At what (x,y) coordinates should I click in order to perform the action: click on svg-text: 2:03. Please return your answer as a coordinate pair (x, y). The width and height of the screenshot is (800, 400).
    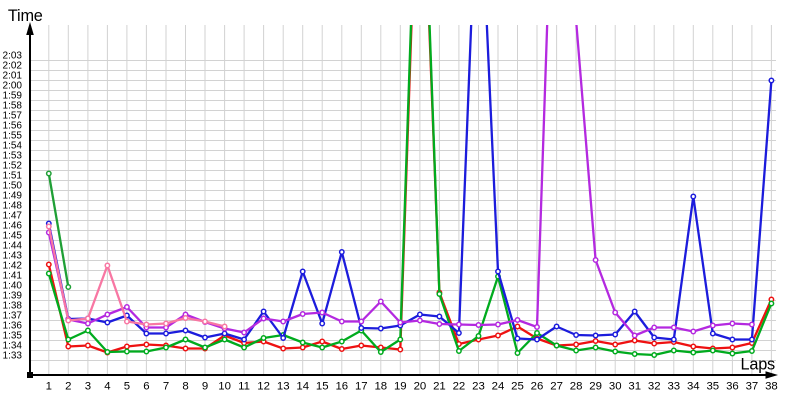
    Looking at the image, I should click on (13, 55).